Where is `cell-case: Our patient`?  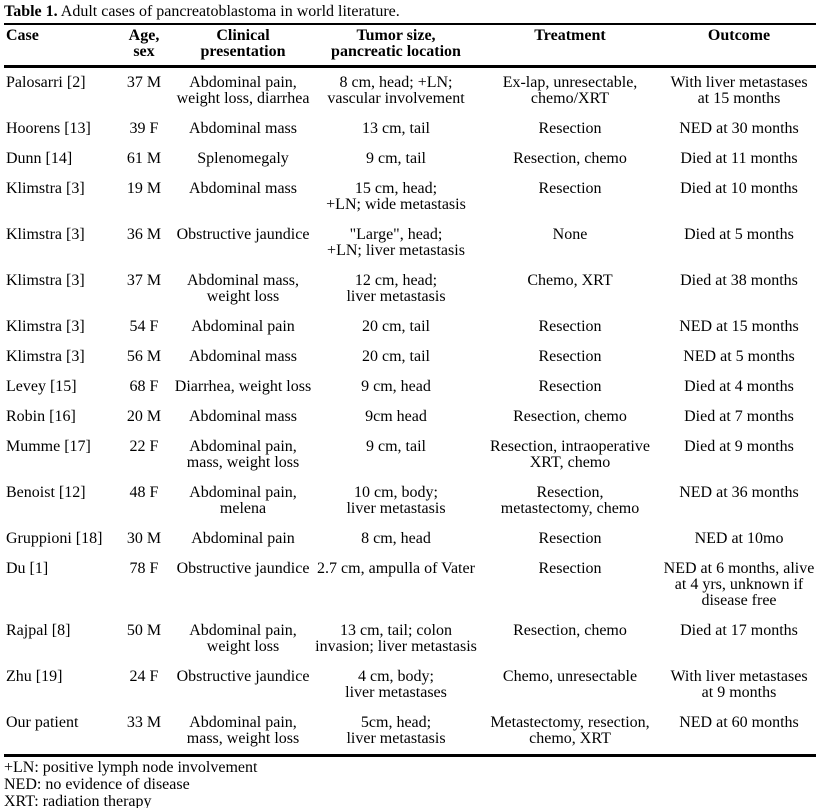 cell-case: Our patient is located at coordinates (42, 722).